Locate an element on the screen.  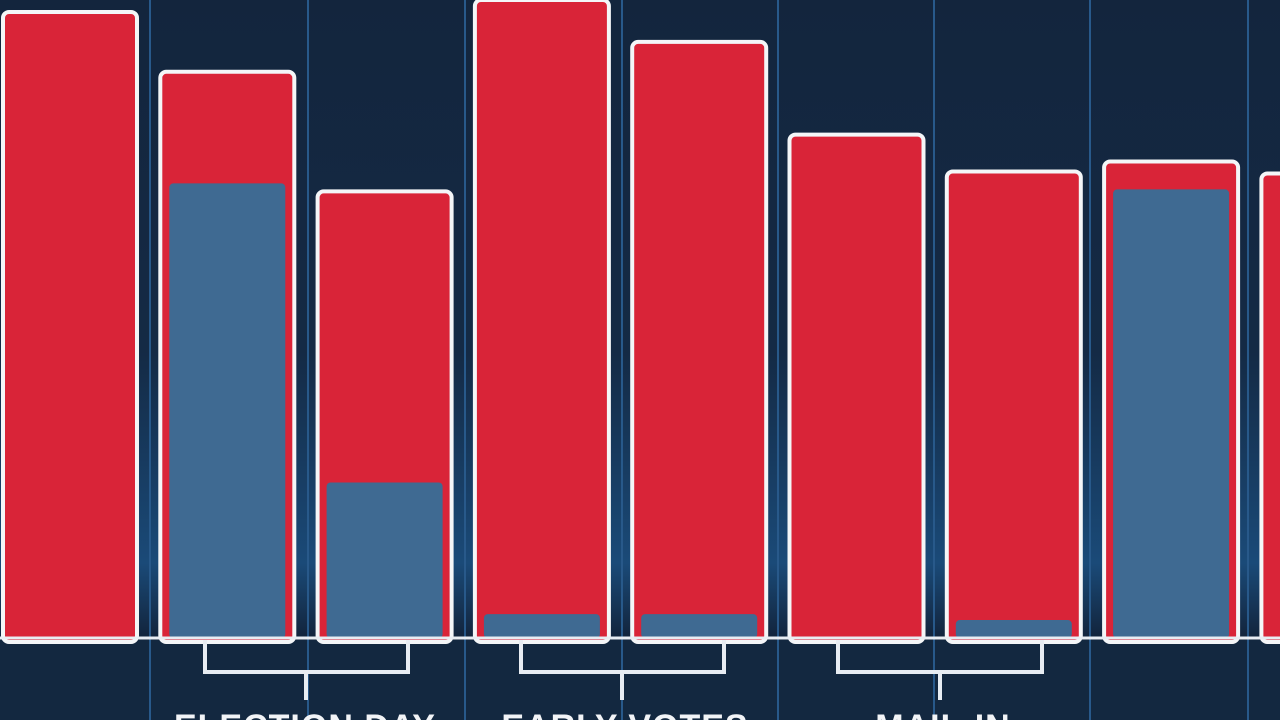
footer-band is located at coordinates (640, 680).